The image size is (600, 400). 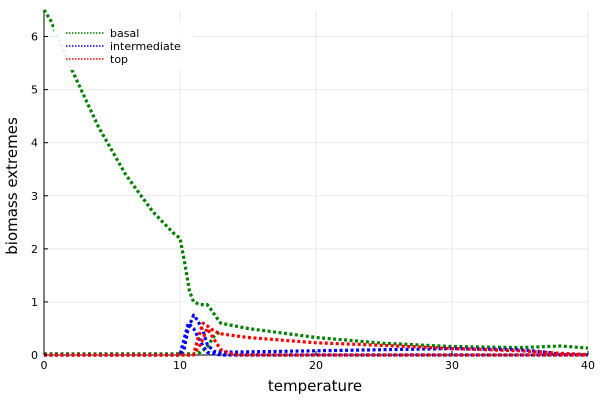 What do you see at coordinates (34, 355) in the screenshot?
I see `y-tick-label-0: 0` at bounding box center [34, 355].